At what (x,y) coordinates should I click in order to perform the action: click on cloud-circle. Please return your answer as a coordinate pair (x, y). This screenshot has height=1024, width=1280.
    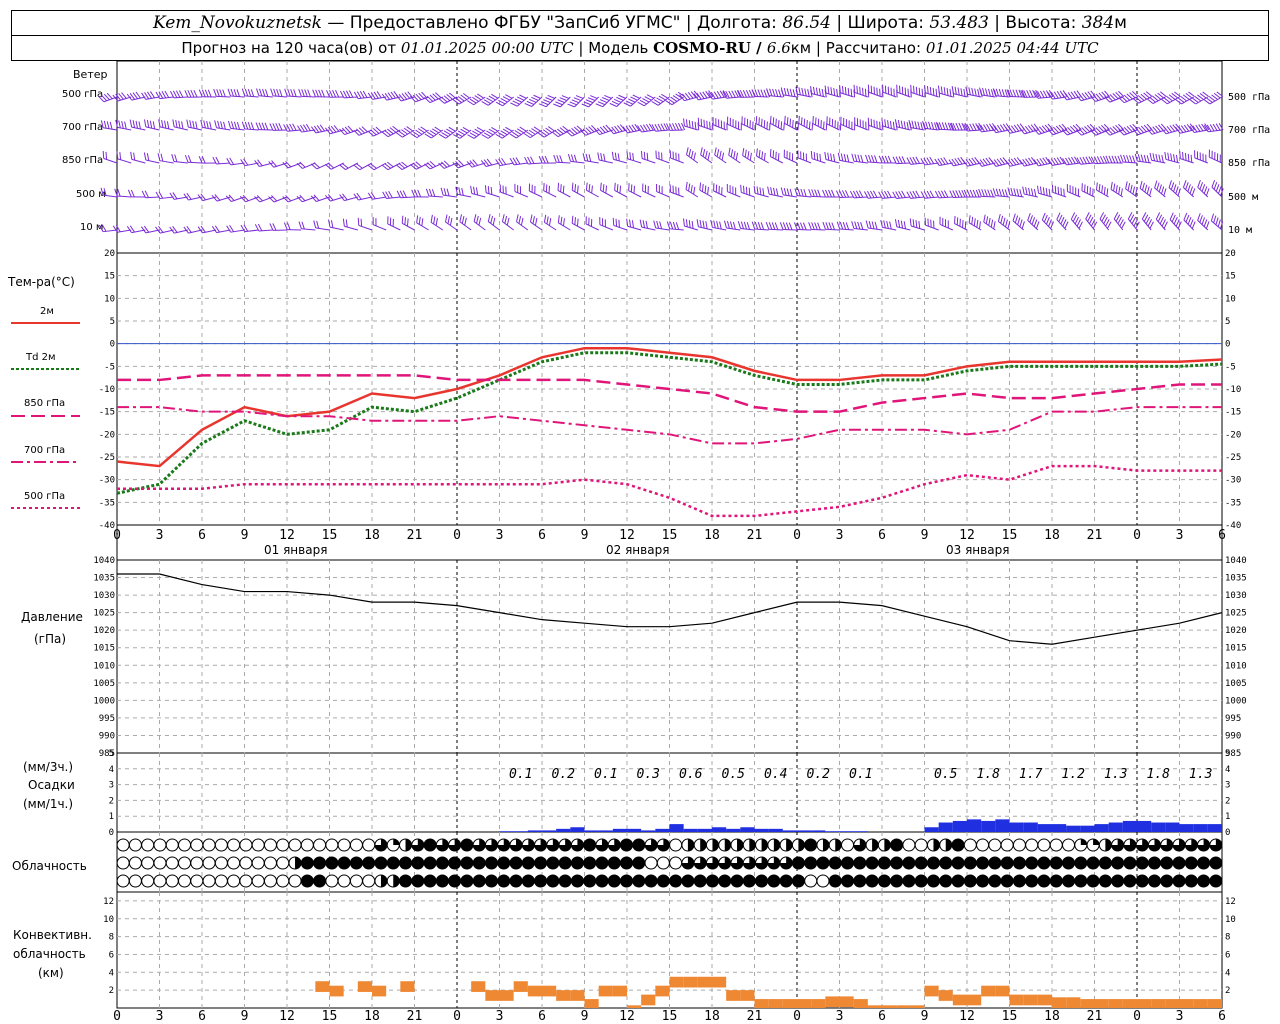
    Looking at the image, I should click on (258, 881).